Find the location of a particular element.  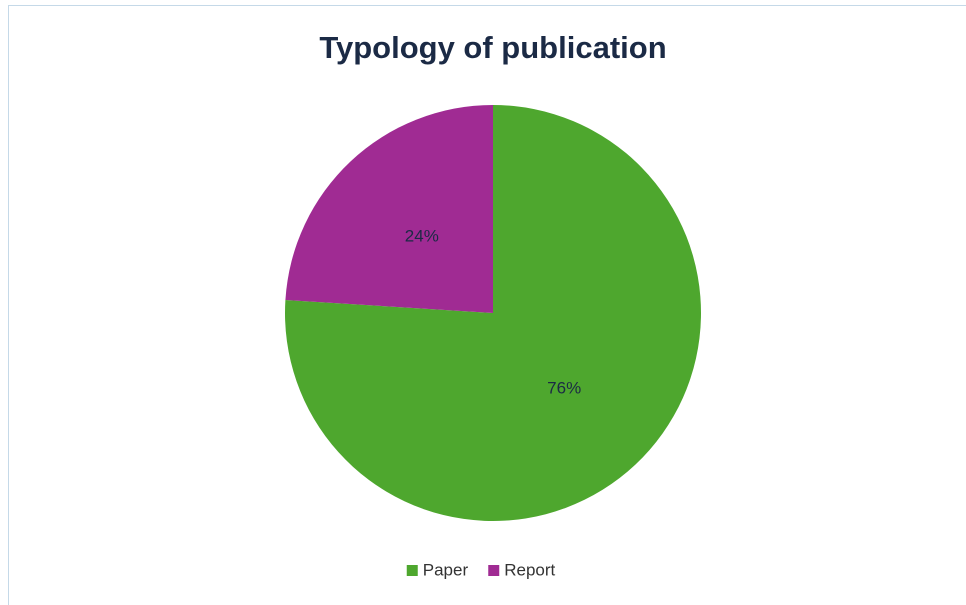

legend-label: Paper is located at coordinates (446, 569).